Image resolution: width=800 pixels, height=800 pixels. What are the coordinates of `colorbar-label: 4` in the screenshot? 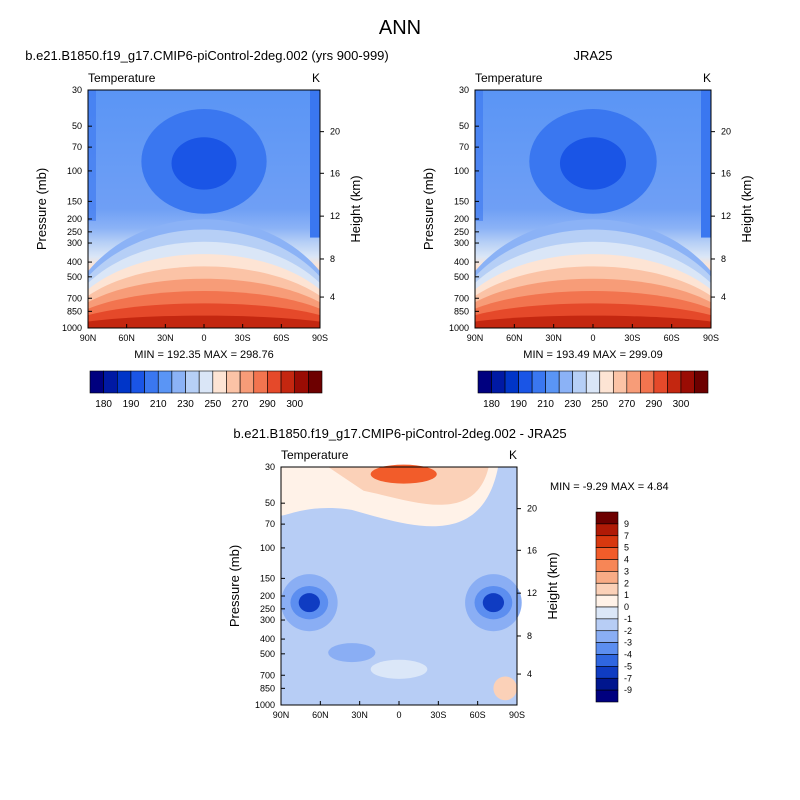 It's located at (626, 560).